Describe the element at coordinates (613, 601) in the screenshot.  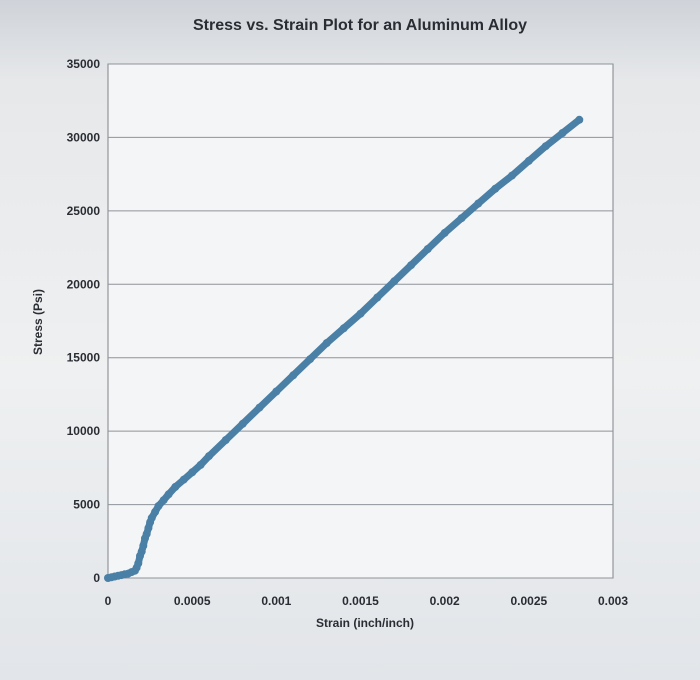
I see `x-tick-label: 0.003` at that location.